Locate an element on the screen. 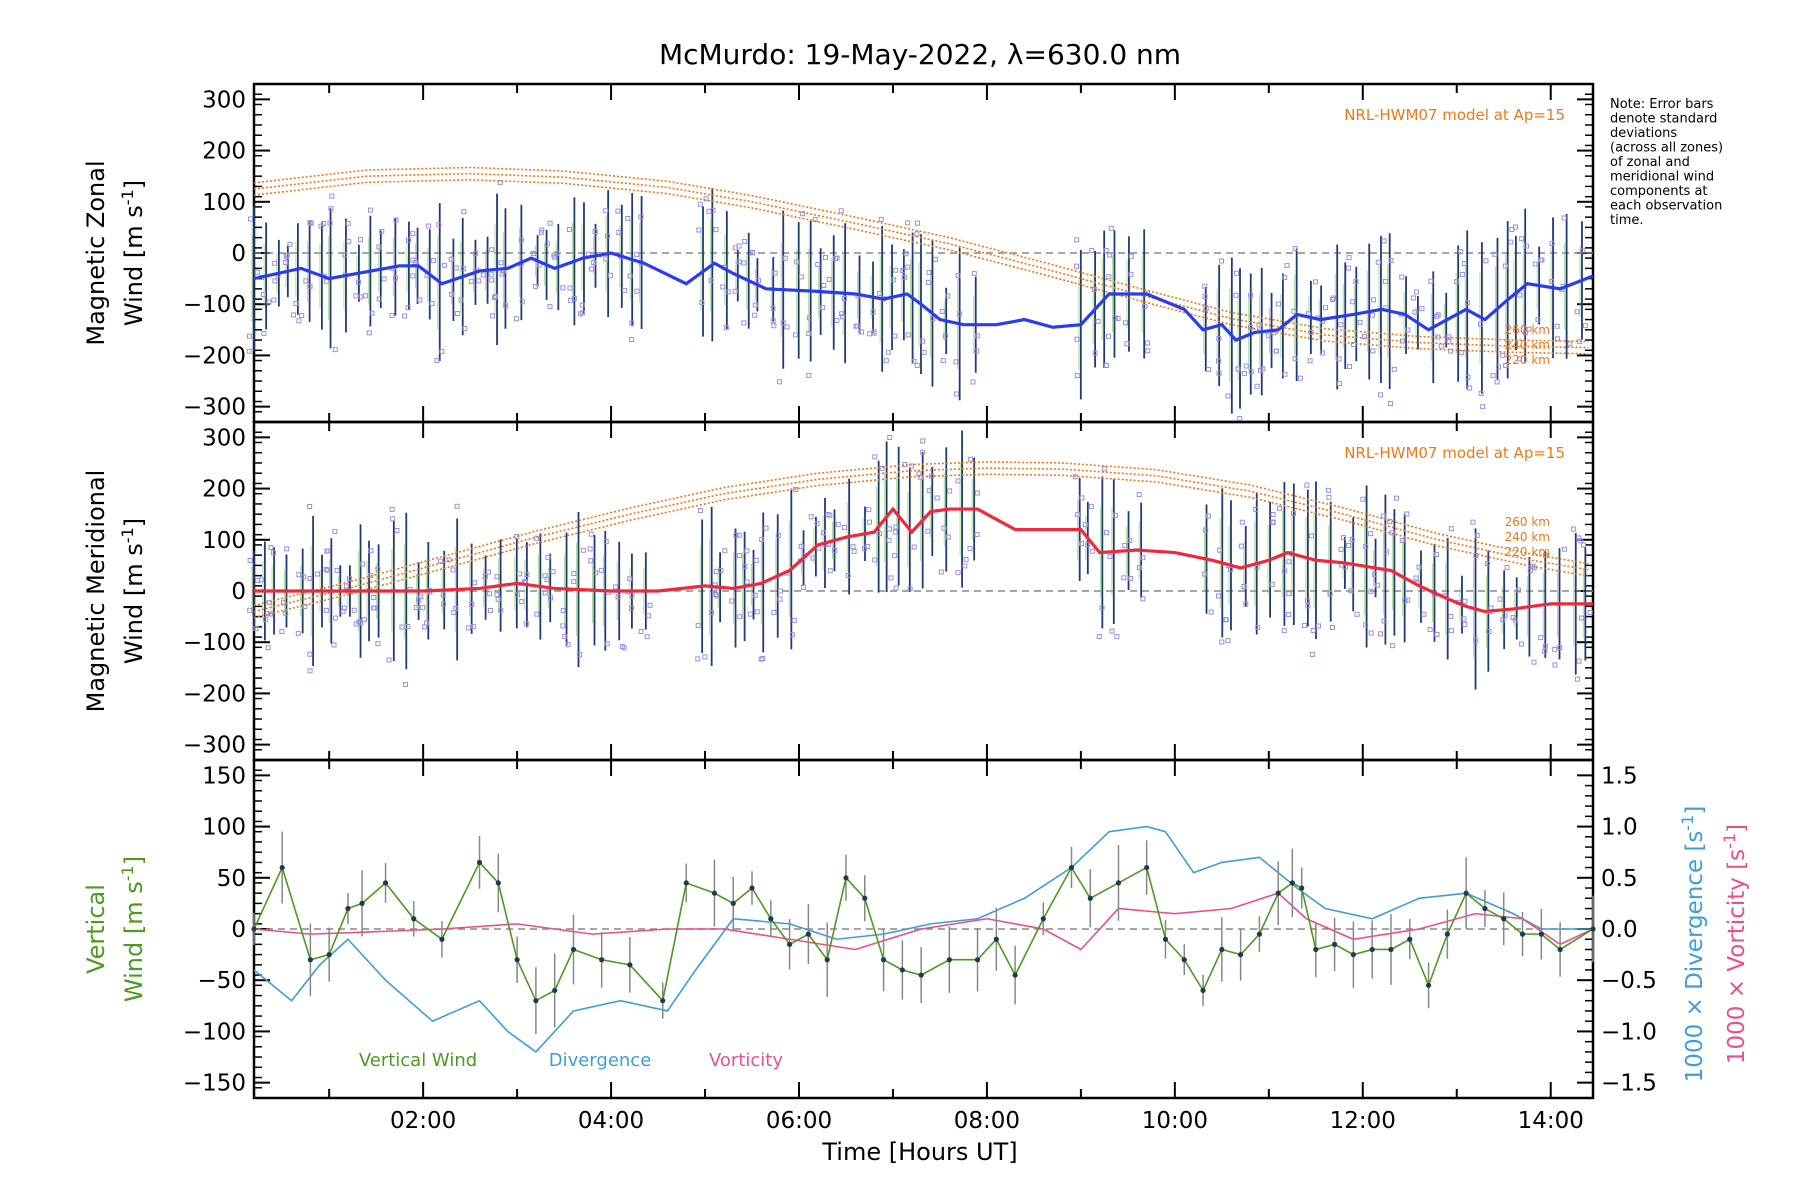 Image resolution: width=1800 pixels, height=1200 pixels. y2-tick-label: −1.0 is located at coordinates (1629, 1032).